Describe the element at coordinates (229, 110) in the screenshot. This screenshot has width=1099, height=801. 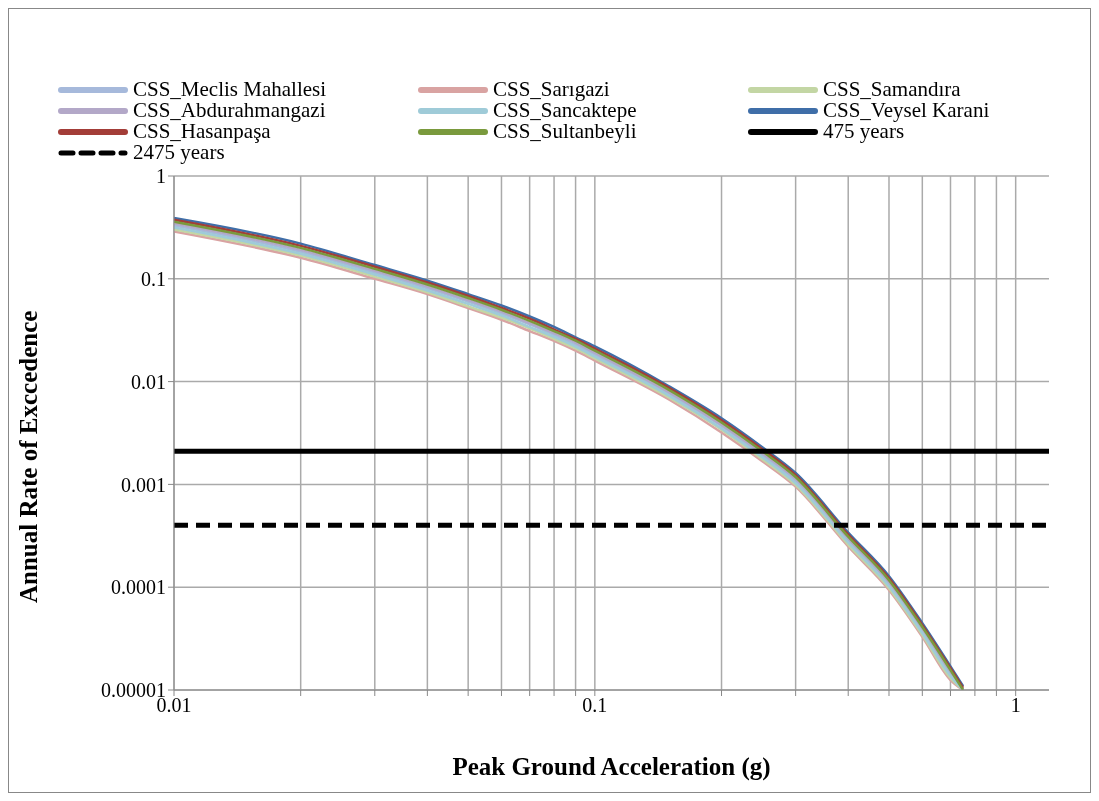
I see `legend-label: CSS_Abdurahmangazi` at that location.